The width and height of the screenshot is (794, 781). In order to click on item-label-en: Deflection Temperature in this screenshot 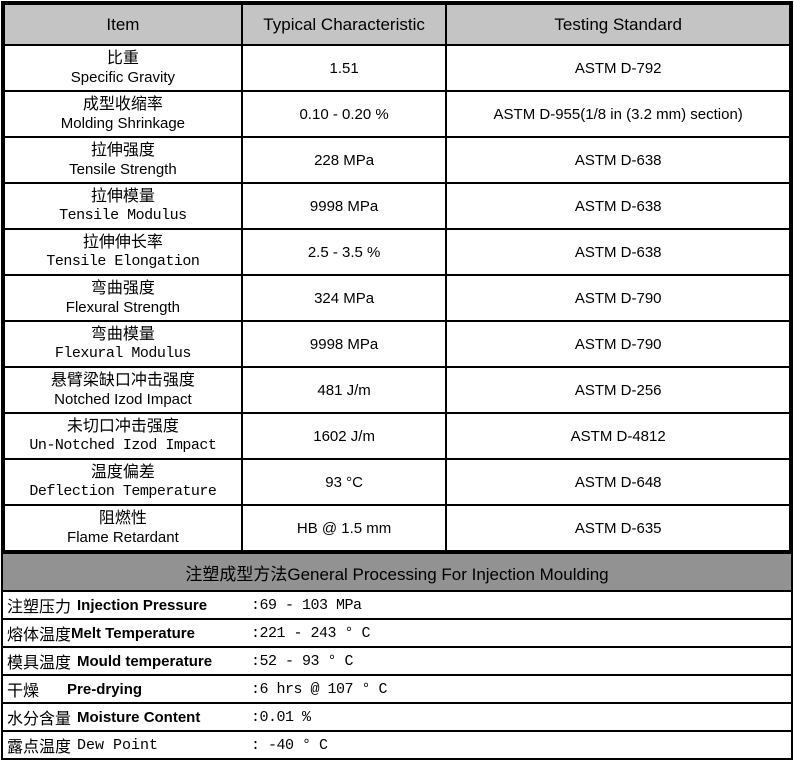, I will do `click(123, 491)`.